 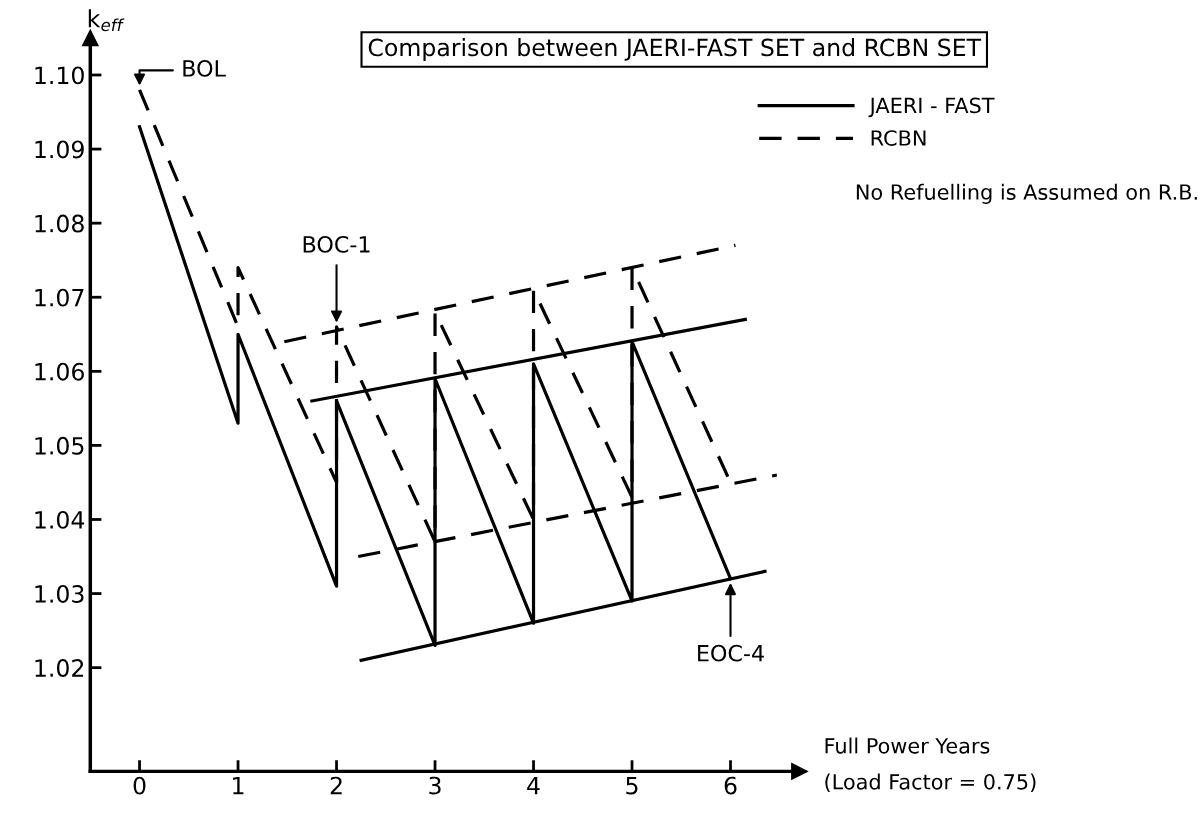 I want to click on y-tick-label: 1.03, so click(x=59, y=594).